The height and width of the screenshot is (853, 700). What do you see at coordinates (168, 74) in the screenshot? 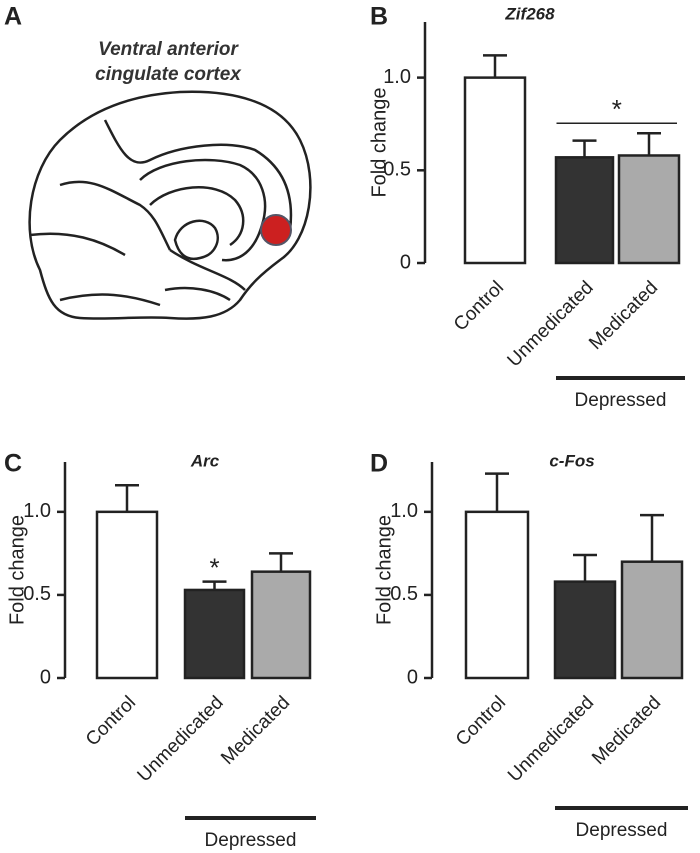
I see `diagram-title: cingulate cortex` at bounding box center [168, 74].